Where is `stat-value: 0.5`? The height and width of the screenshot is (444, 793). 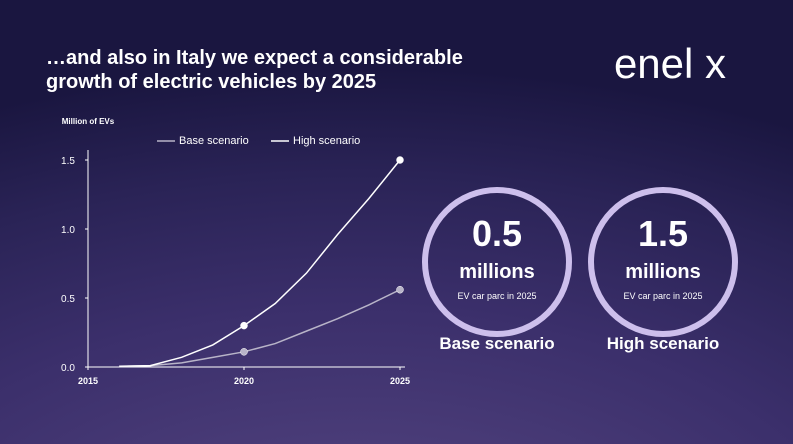
stat-value: 0.5 is located at coordinates (497, 233).